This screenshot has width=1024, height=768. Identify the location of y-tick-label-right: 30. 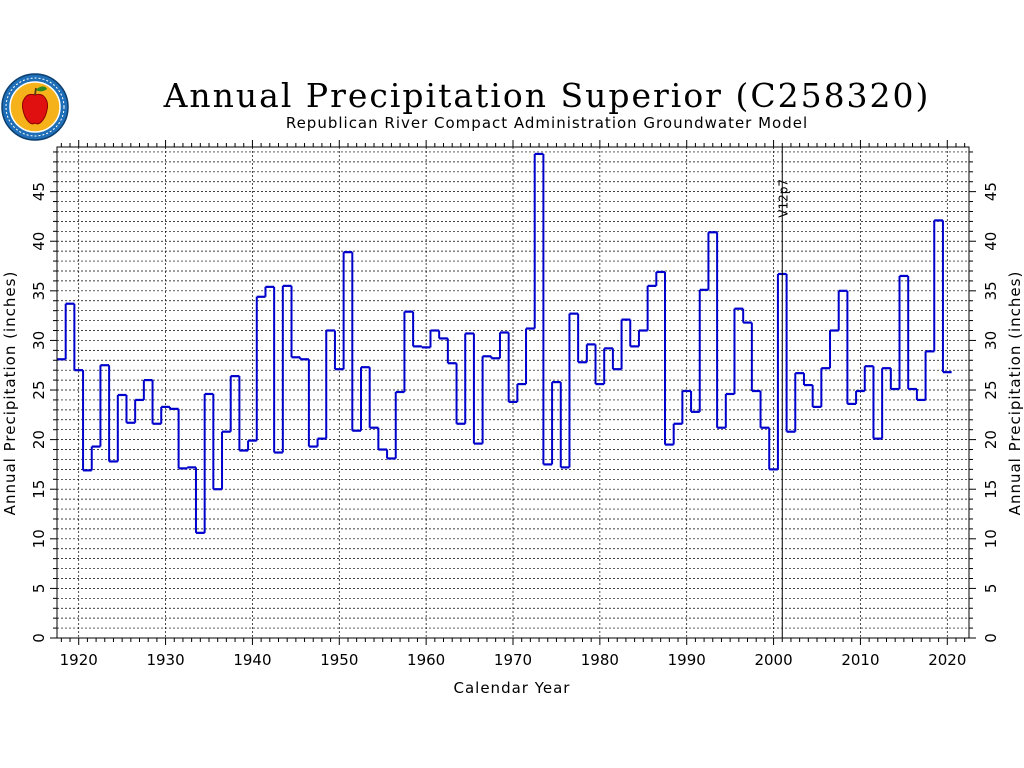
(991, 340).